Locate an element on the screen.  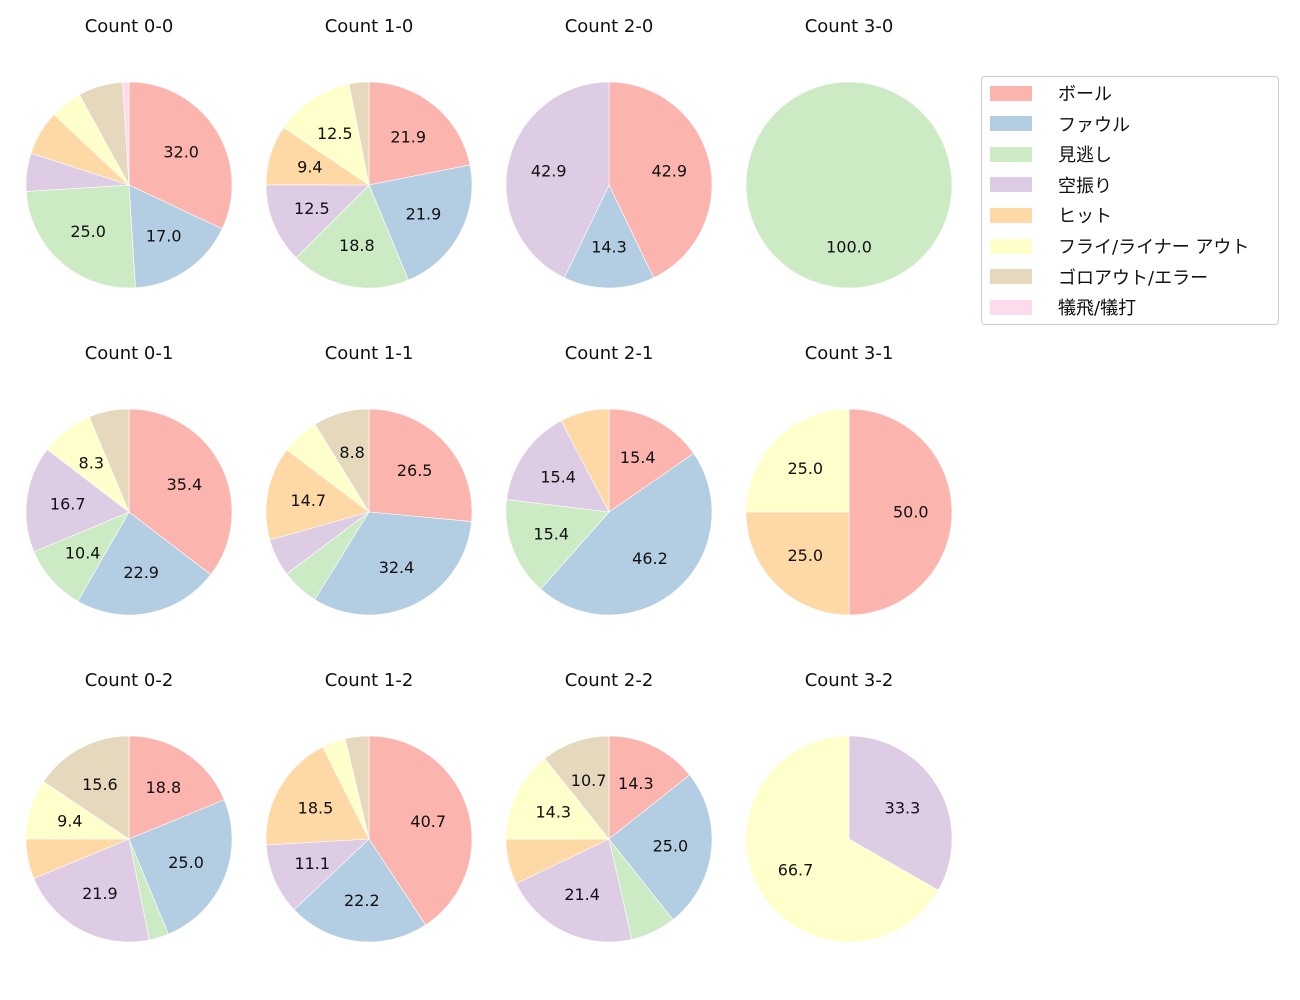
pie-title: Count 0-1 is located at coordinates (129, 353).